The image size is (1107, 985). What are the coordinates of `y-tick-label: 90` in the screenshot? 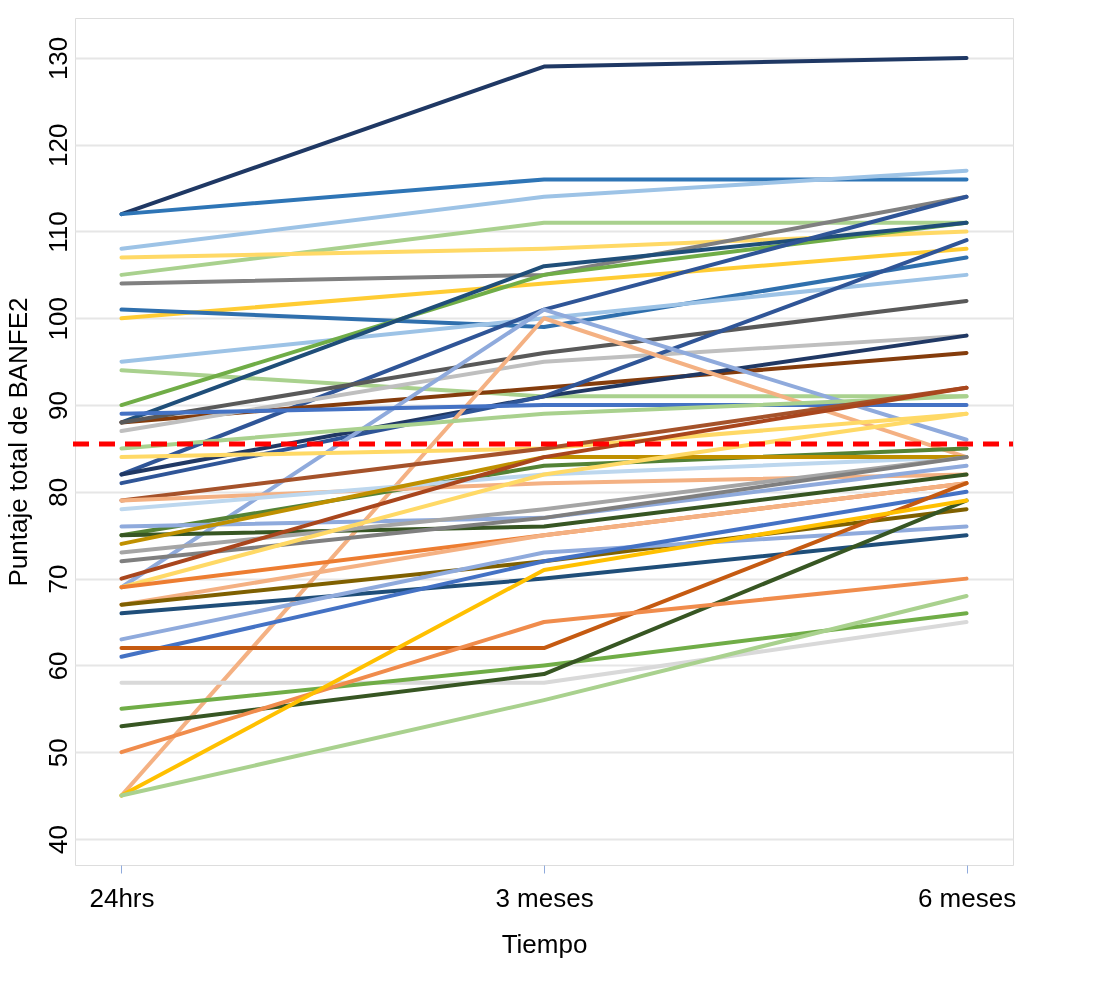 It's located at (57, 406).